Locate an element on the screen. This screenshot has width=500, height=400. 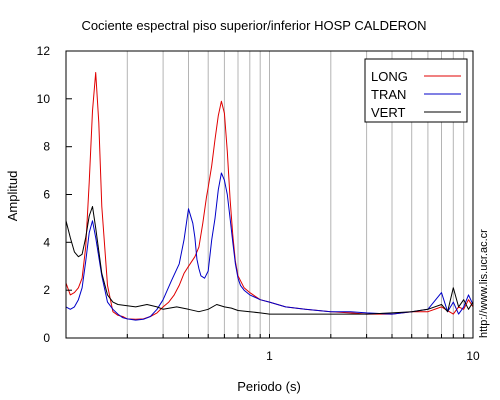
y-tick-label: 8 is located at coordinates (46, 147).